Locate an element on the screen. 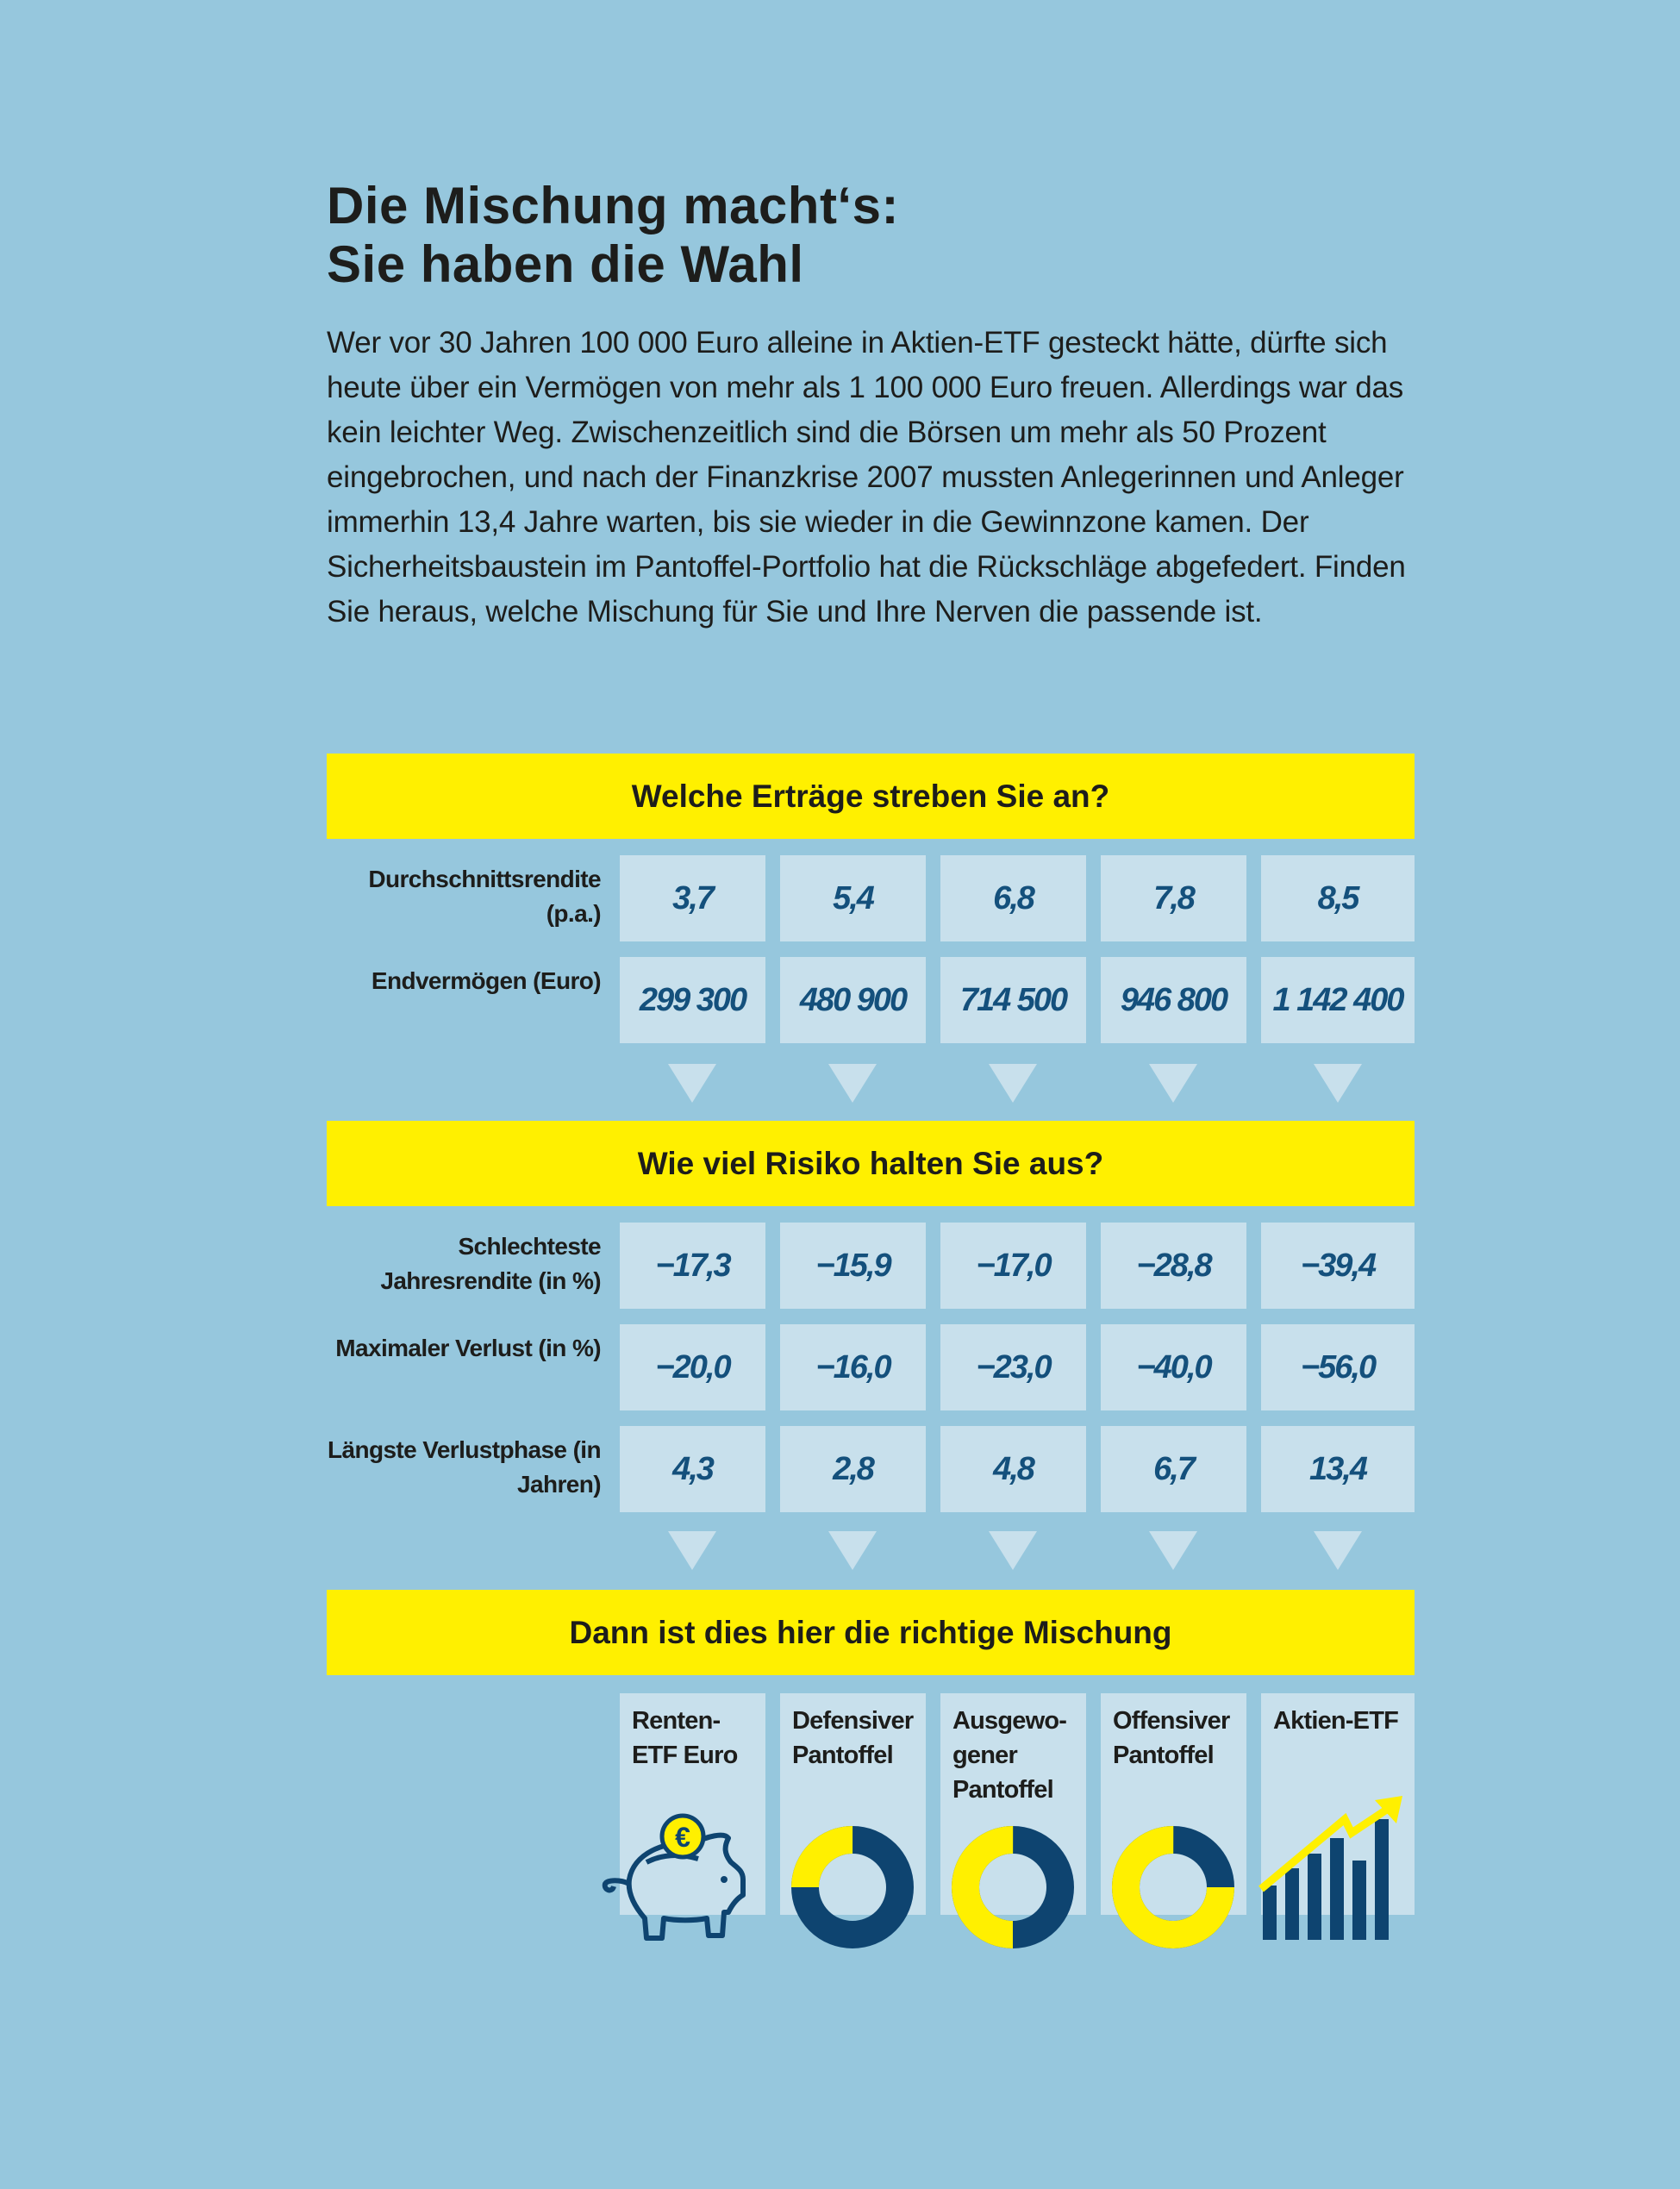 This screenshot has height=2189, width=1680. value-cell: 5,4 is located at coordinates (853, 898).